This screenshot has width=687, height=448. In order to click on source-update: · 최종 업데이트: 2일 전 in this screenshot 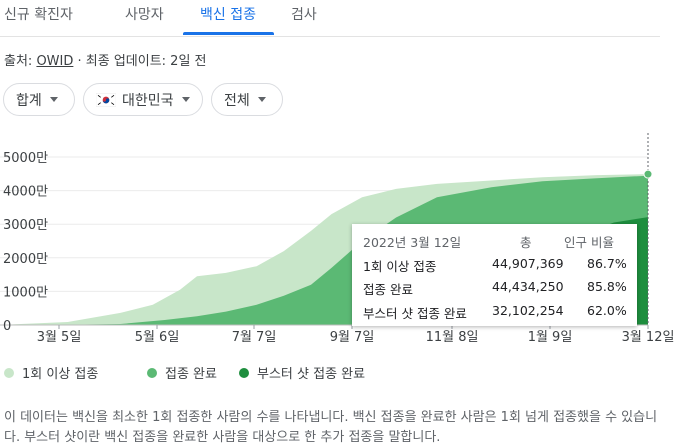, I will do `click(140, 61)`.